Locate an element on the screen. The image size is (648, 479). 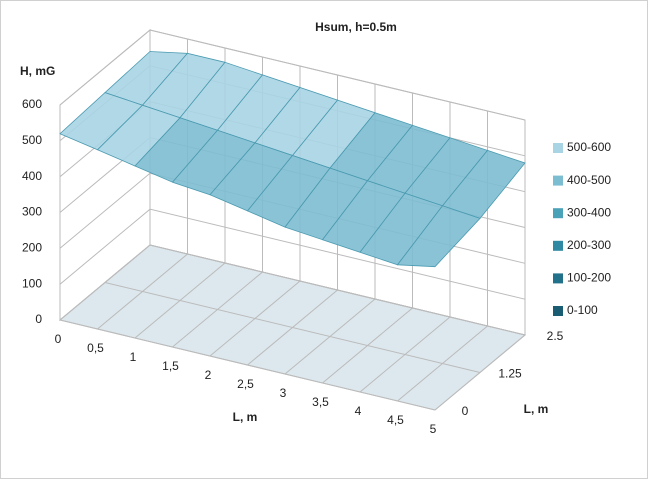
legend-label: 200-300 is located at coordinates (589, 245).